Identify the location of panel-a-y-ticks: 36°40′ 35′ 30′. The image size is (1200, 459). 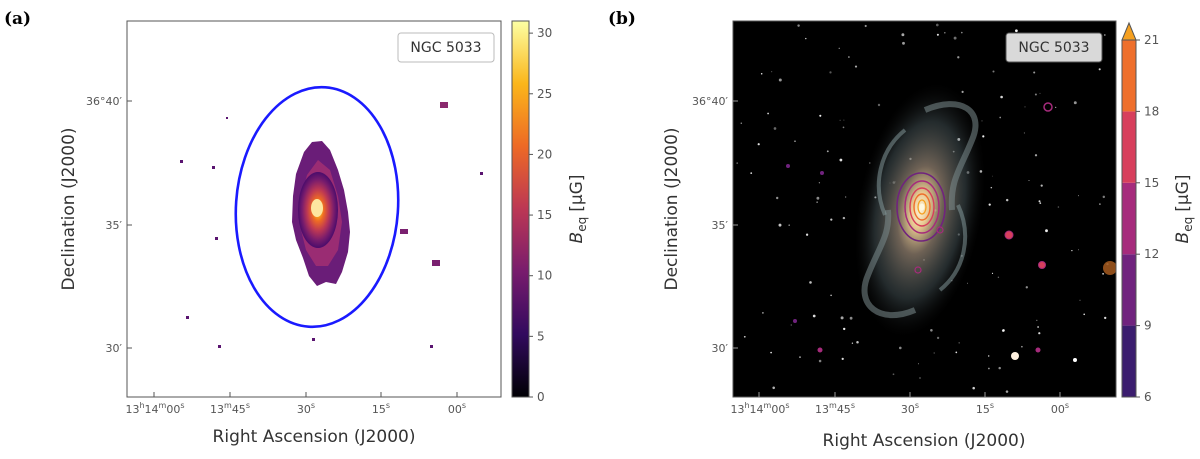
(109, 225).